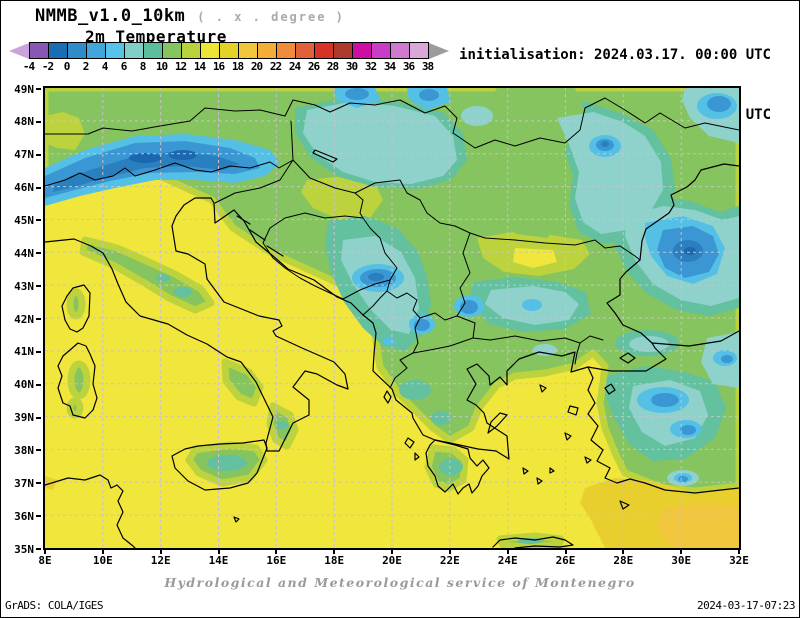 The image size is (800, 618). I want to click on latitude-tick: 44N, so click(27, 253).